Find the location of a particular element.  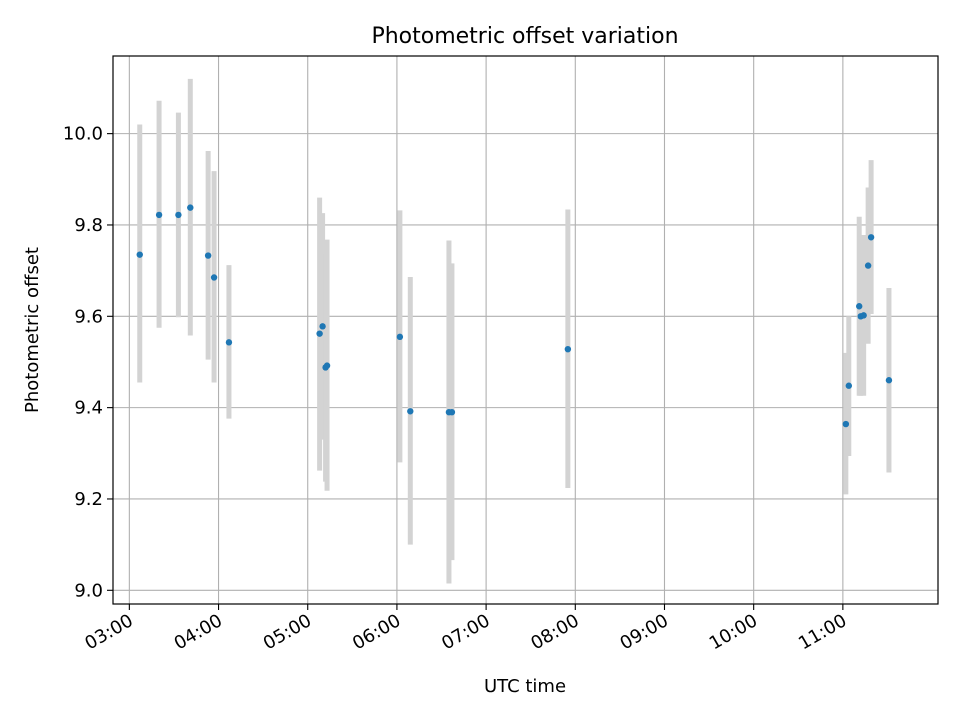

y-tick-label: 10.0 is located at coordinates (83, 134).